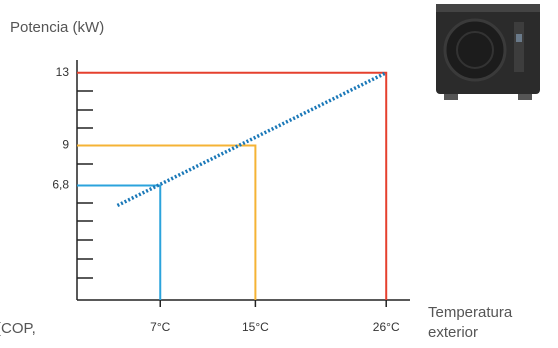  What do you see at coordinates (386, 327) in the screenshot?
I see `x-tick-label: 26°C` at bounding box center [386, 327].